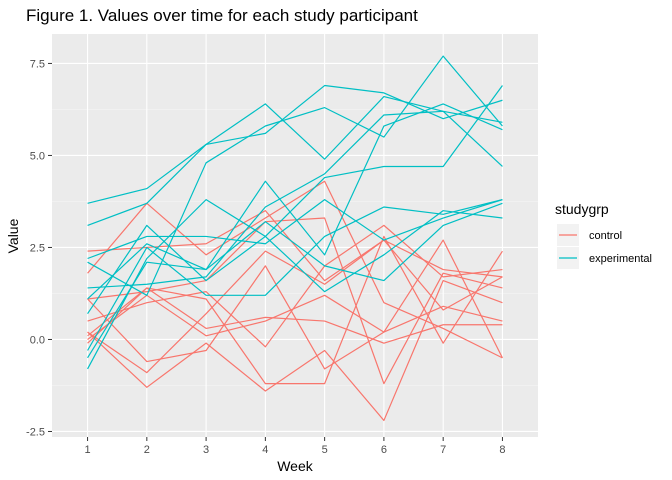 The width and height of the screenshot is (672, 480). What do you see at coordinates (206, 450) in the screenshot?
I see `x-tick-label: 3` at bounding box center [206, 450].